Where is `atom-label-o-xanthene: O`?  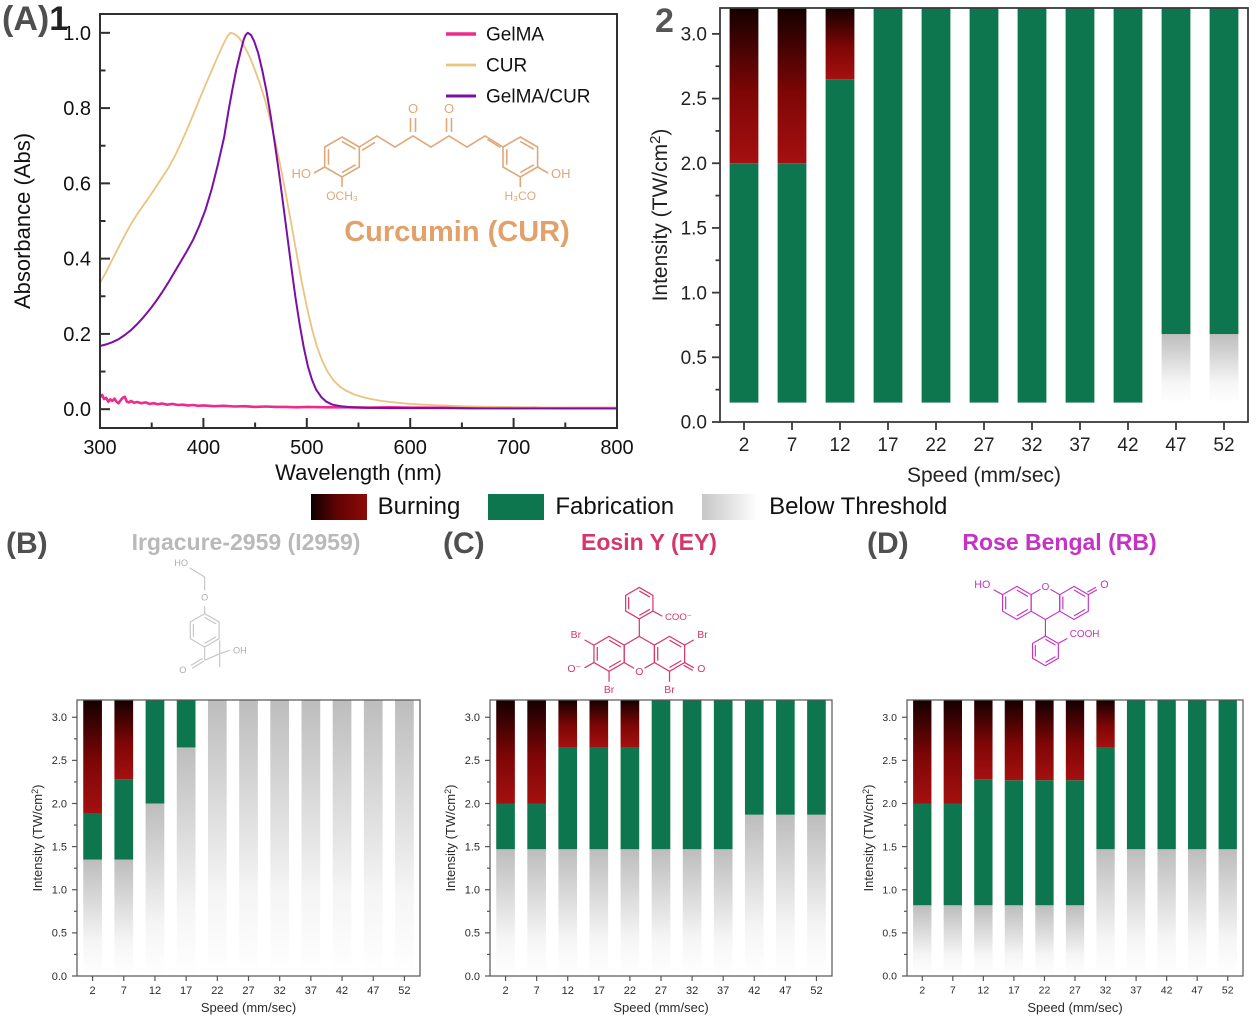 atom-label-o-xanthene: O is located at coordinates (639, 672).